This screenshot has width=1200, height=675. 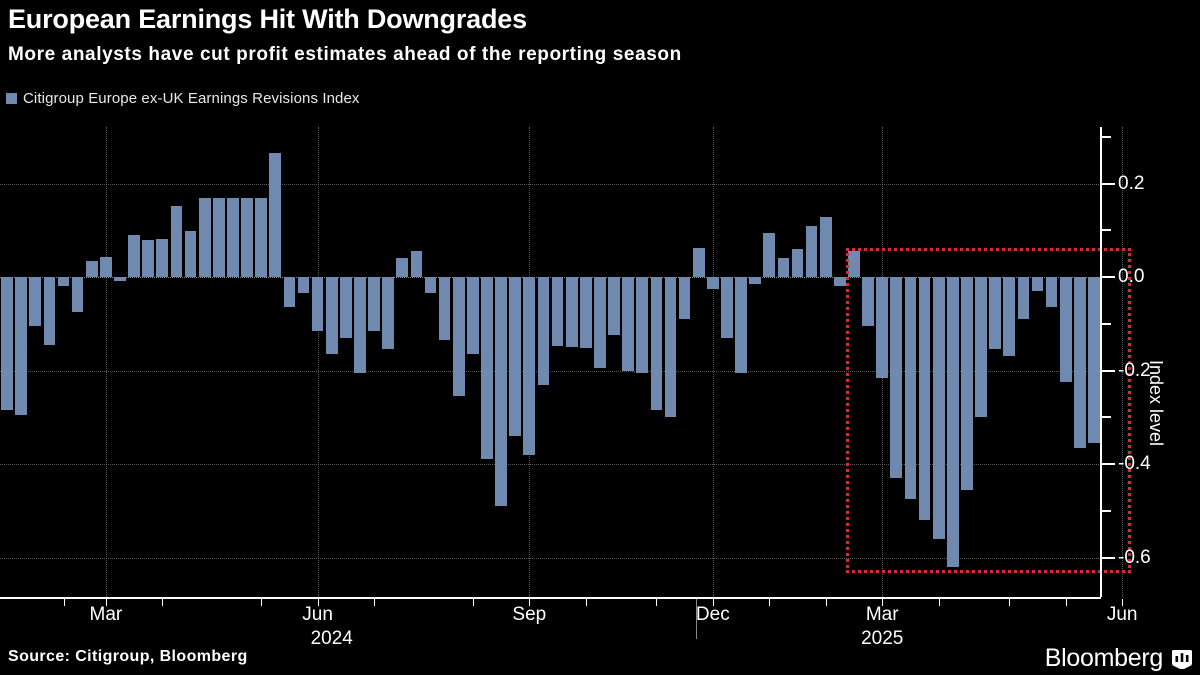 What do you see at coordinates (1182, 659) in the screenshot?
I see `bloomberg-mark-icon` at bounding box center [1182, 659].